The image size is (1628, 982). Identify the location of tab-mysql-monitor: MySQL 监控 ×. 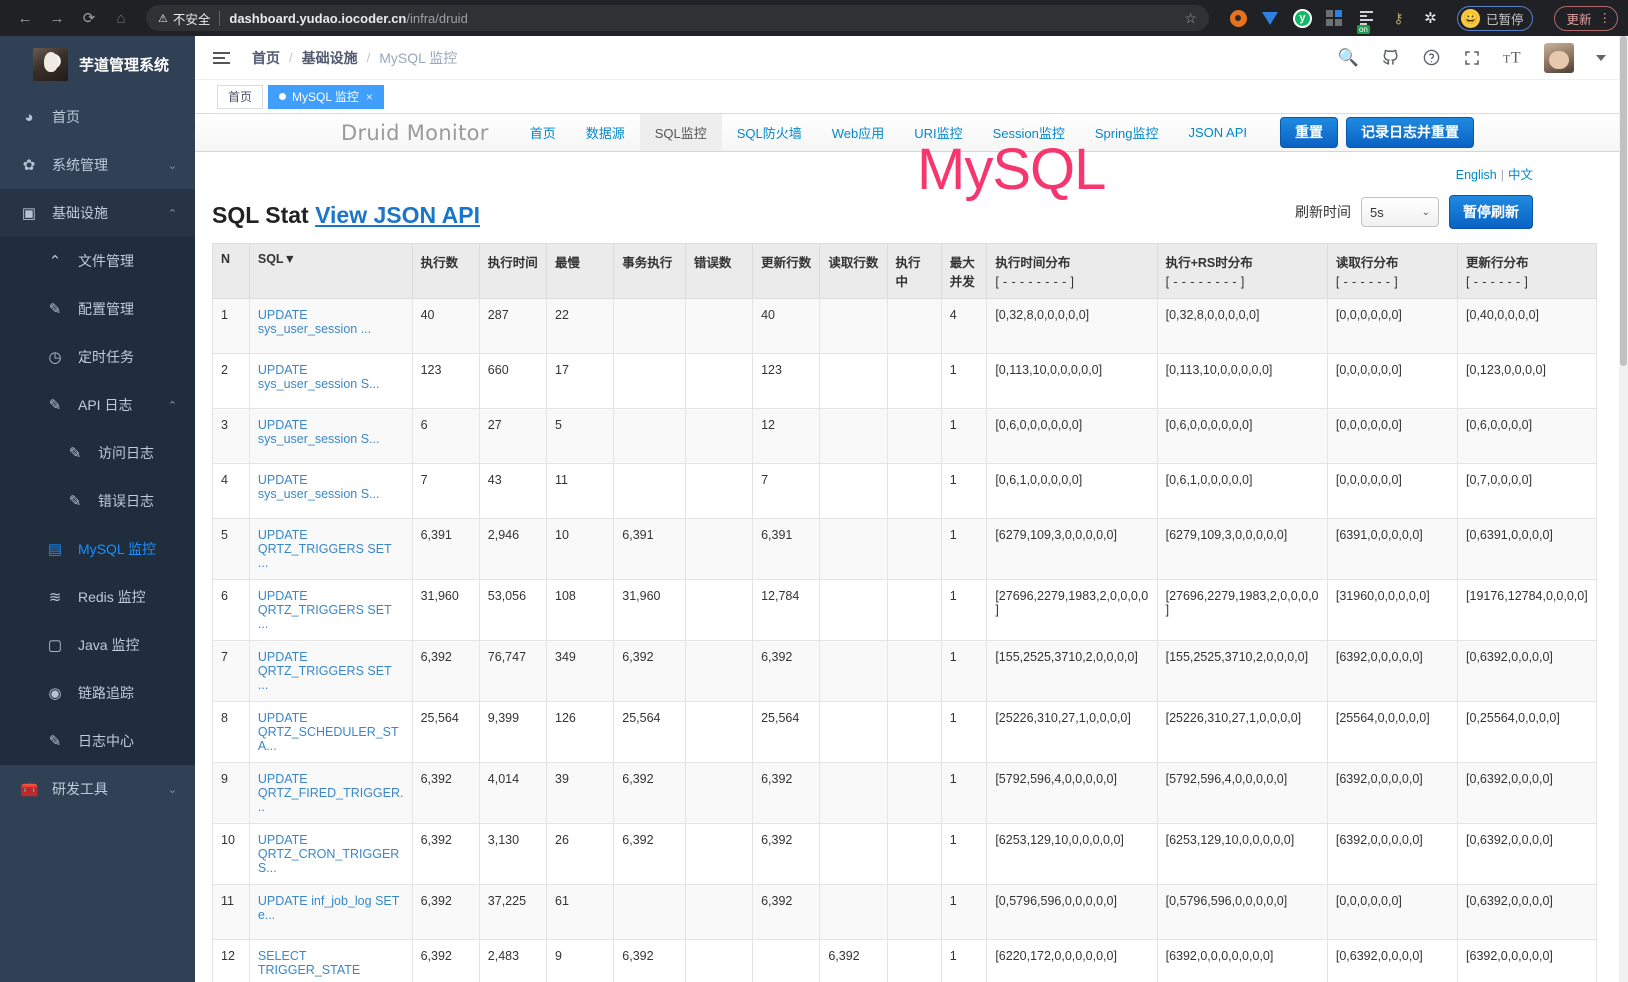
(326, 96).